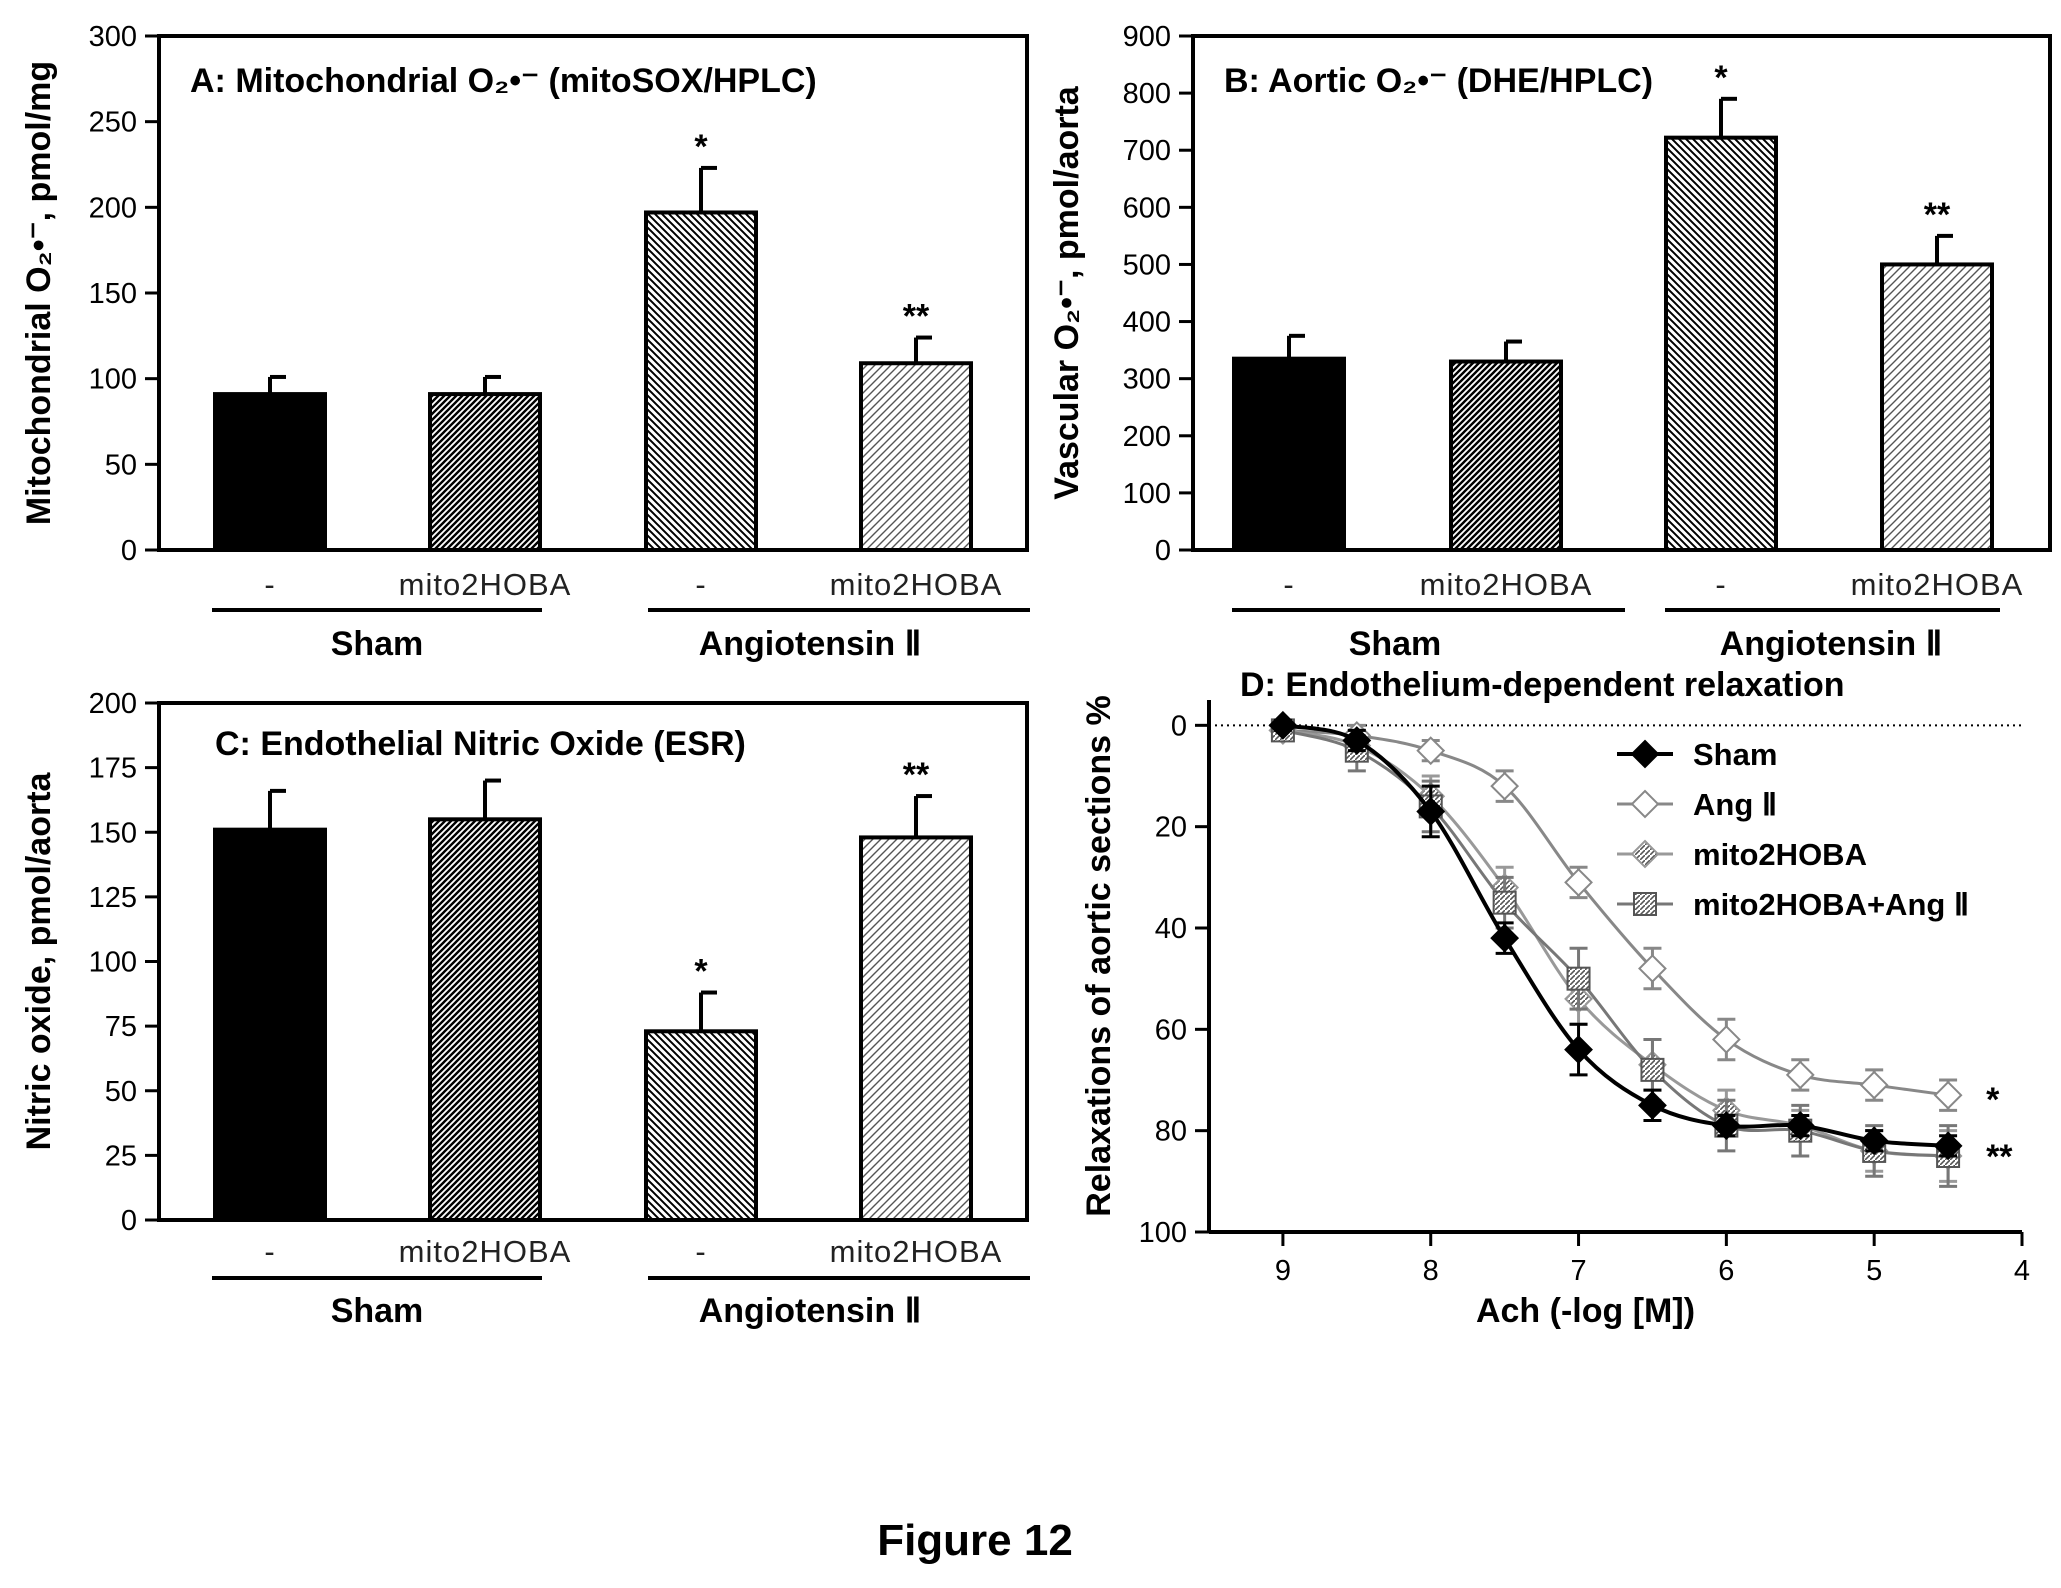 Image resolution: width=2061 pixels, height=1588 pixels. Describe the element at coordinates (1542, 685) in the screenshot. I see `chart-title: D: Endothelium-dependent relaxation` at that location.